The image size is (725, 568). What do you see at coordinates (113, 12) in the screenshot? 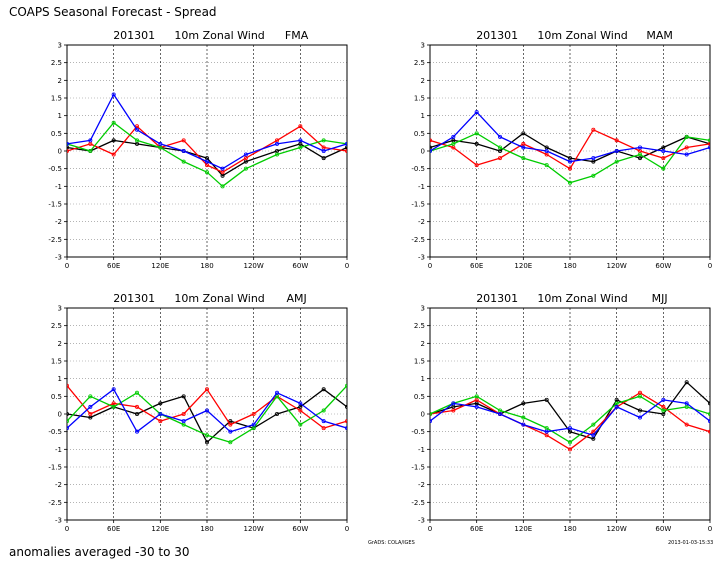
I see `page-title: COAPS Seasonal Forecast - Spread` at bounding box center [113, 12].